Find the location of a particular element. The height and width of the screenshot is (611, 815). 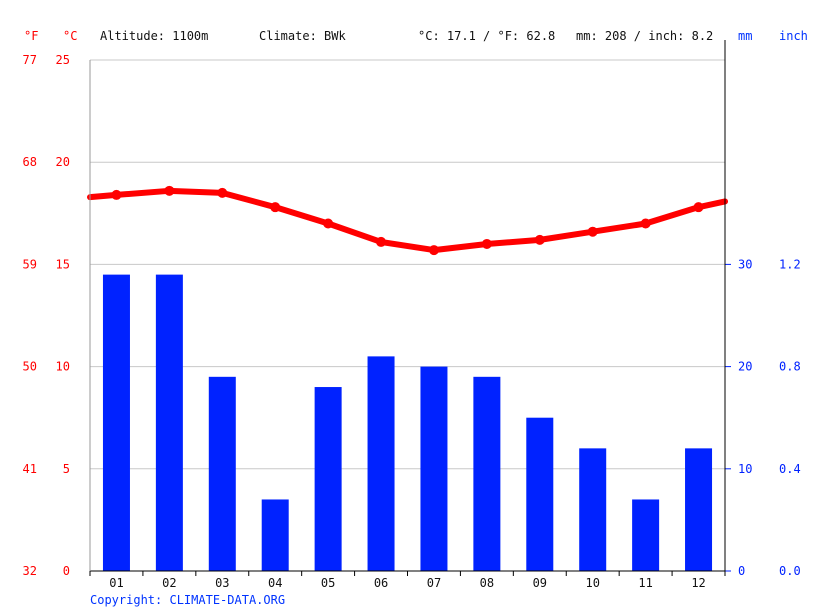

inch-tick-label: 0.4 is located at coordinates (790, 469).